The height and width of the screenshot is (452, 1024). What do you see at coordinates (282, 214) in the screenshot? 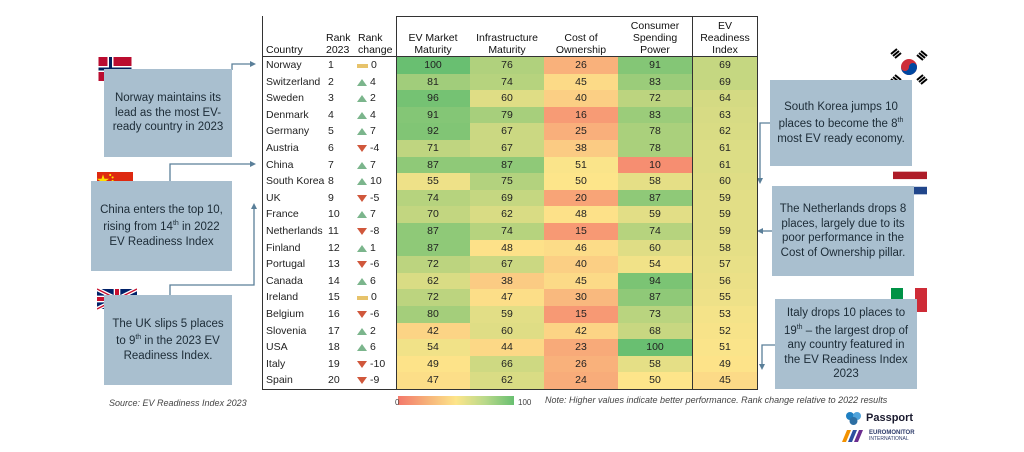
I see `country-name: France` at bounding box center [282, 214].